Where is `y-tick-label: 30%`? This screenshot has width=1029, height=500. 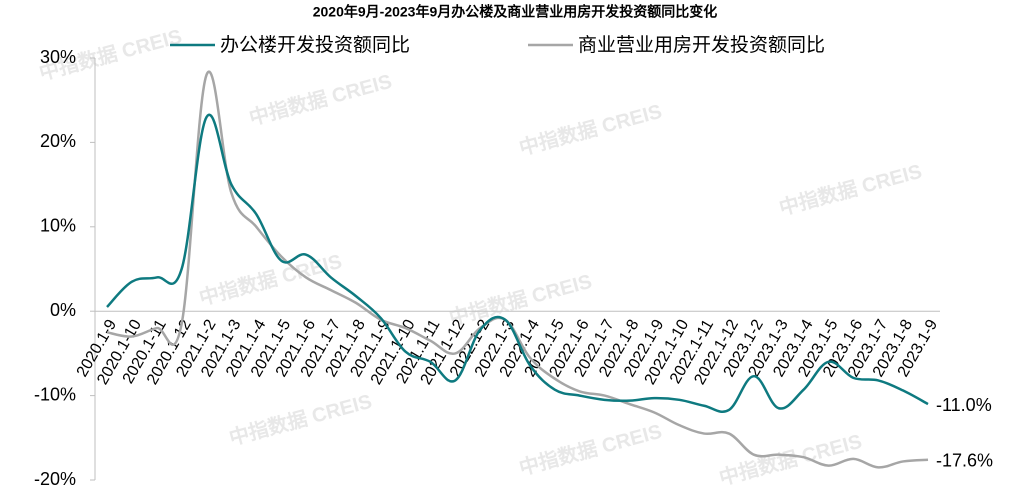 y-tick-label: 30% is located at coordinates (58, 57).